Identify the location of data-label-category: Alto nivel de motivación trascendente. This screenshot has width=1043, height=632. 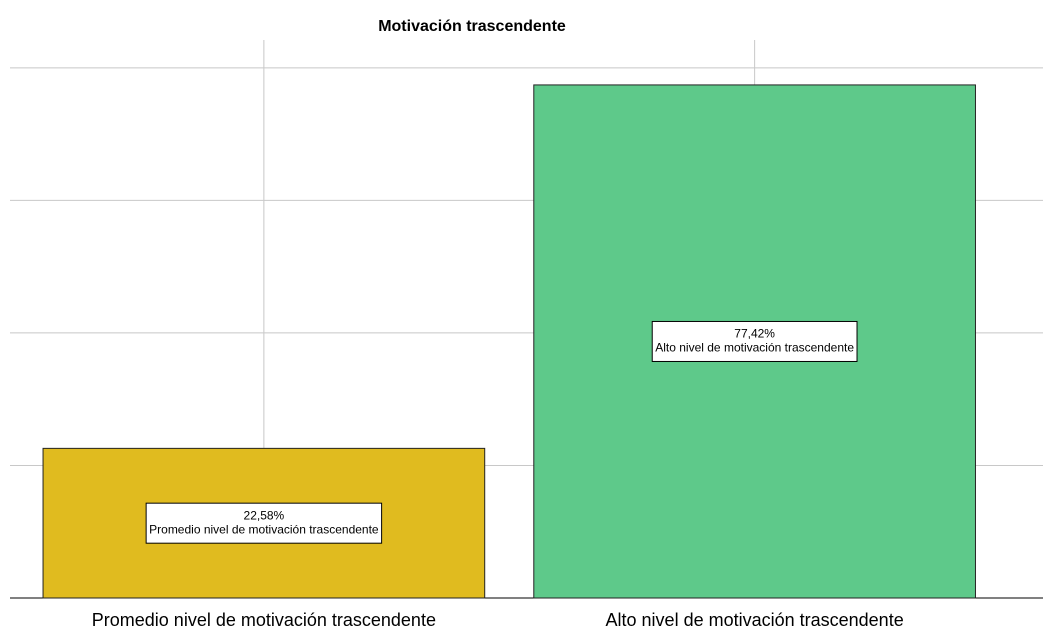
(754, 348).